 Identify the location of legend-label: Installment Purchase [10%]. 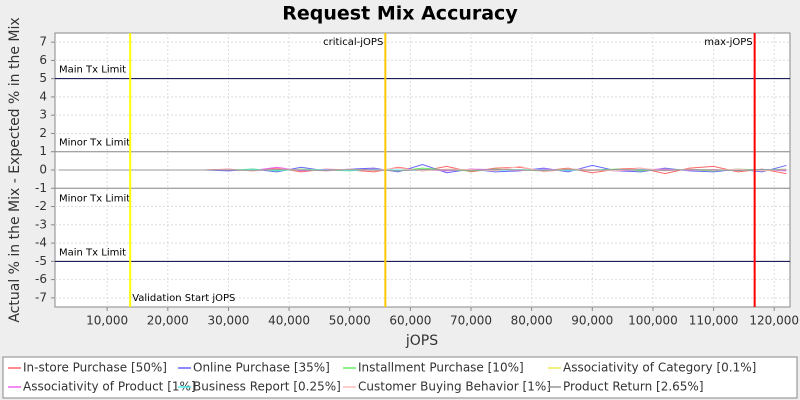
(441, 368).